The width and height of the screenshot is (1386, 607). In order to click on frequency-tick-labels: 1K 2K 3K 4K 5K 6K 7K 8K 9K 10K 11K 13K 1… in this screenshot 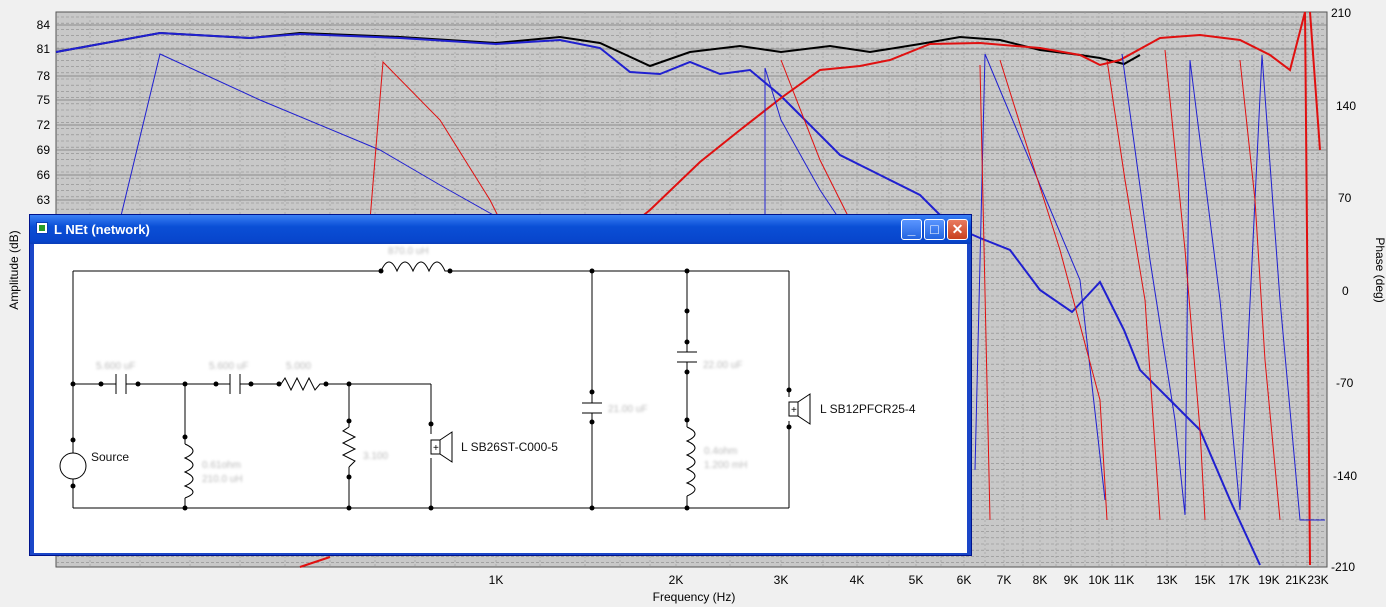, I will do `click(909, 580)`.